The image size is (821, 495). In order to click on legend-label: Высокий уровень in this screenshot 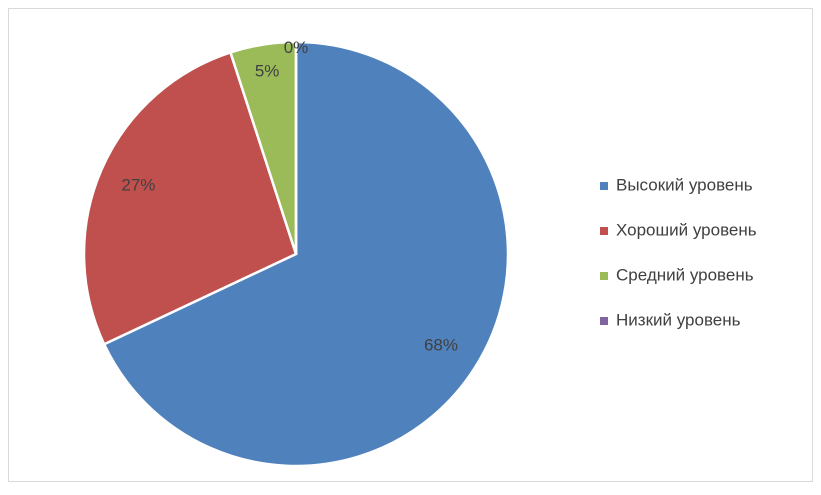, I will do `click(684, 184)`.